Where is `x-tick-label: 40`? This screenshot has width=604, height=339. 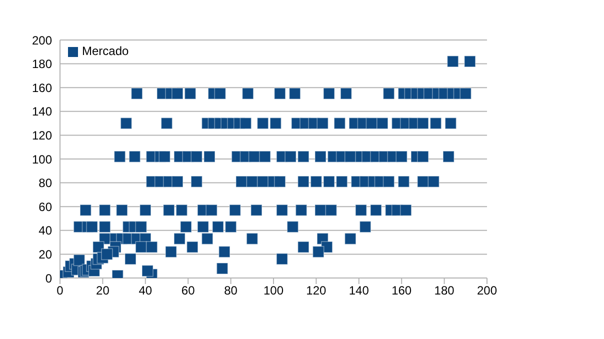 x-tick-label: 40 is located at coordinates (145, 291).